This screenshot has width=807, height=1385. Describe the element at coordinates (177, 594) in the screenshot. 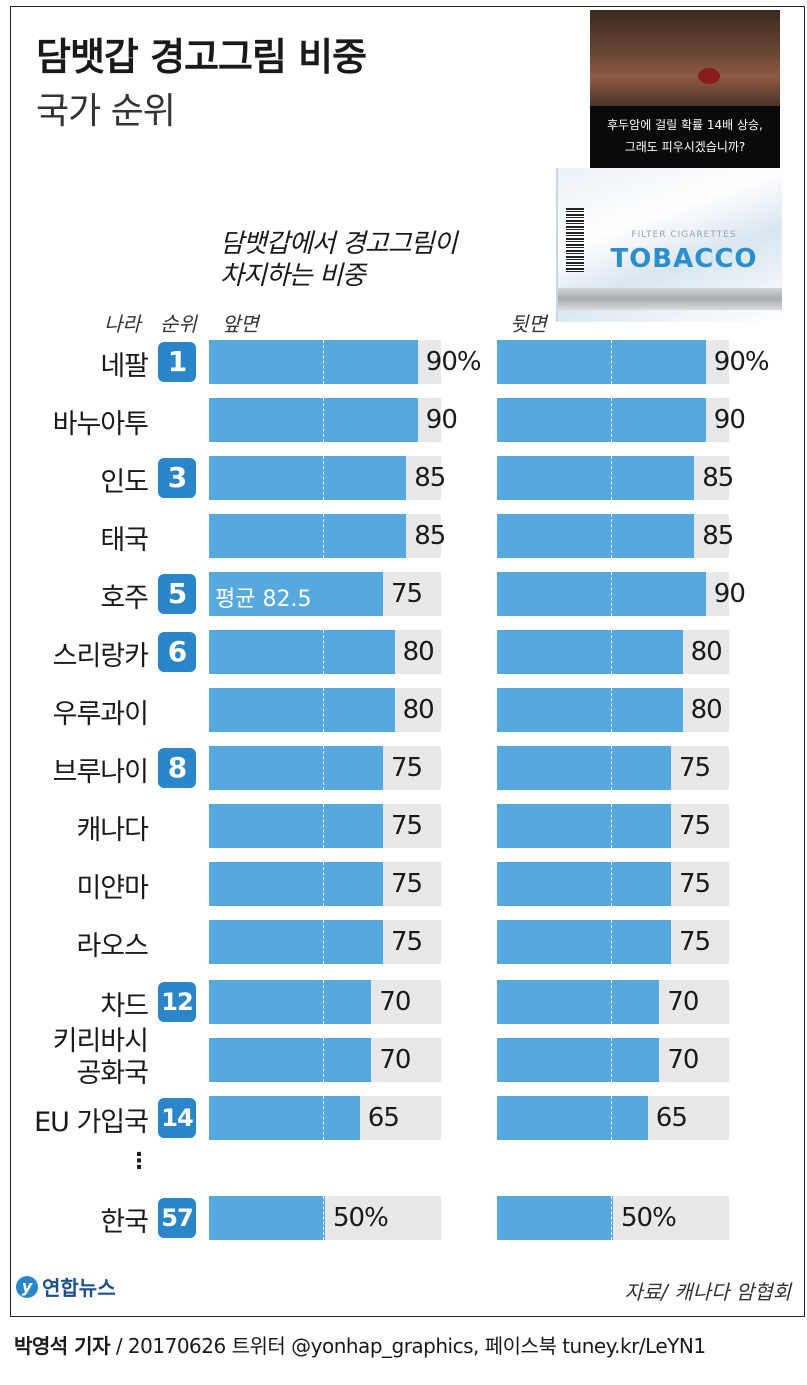

I see `rank-badge: 5` at that location.